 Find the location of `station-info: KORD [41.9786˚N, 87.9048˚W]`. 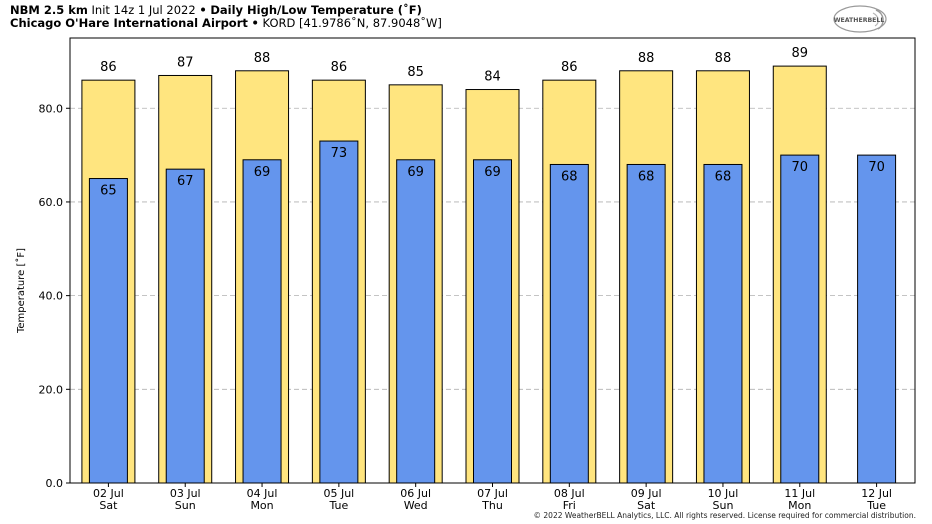

station-info: KORD [41.9786˚N, 87.9048˚W] is located at coordinates (352, 23).